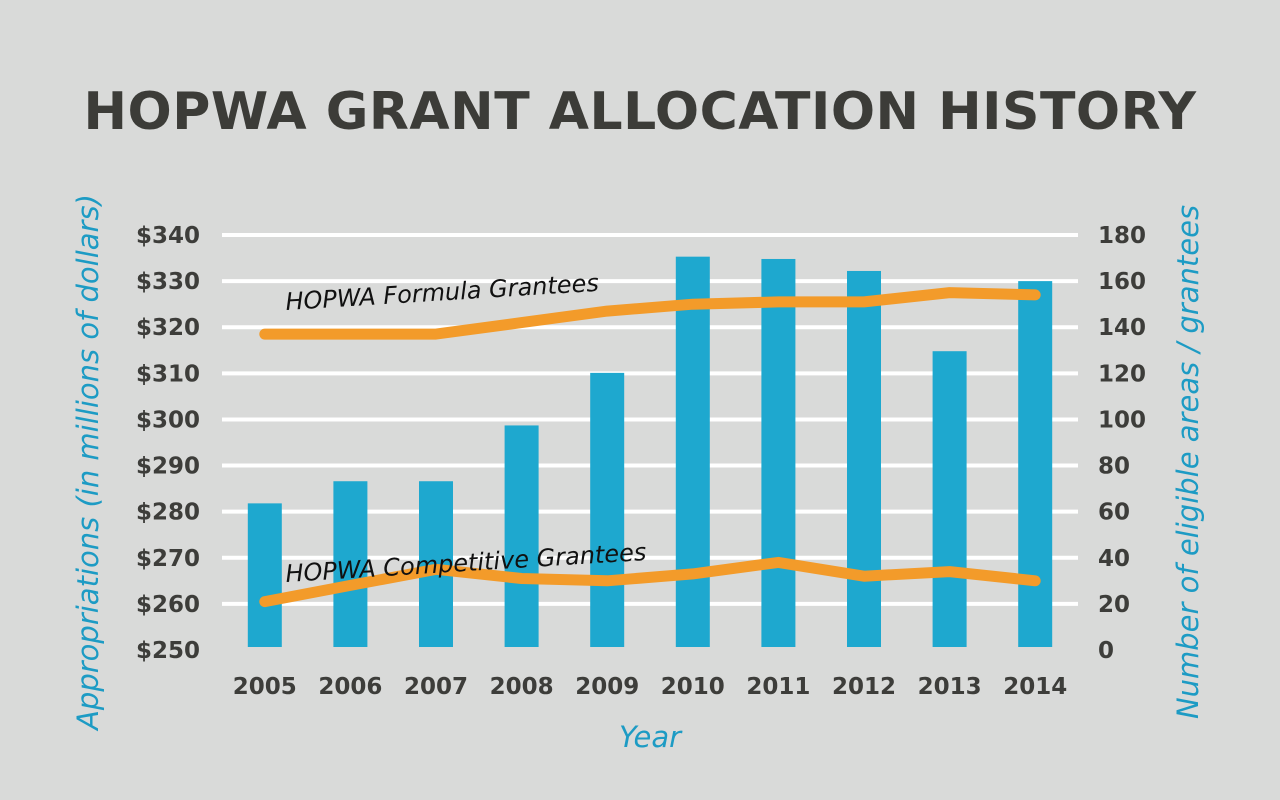 Image resolution: width=1280 pixels, height=800 pixels. What do you see at coordinates (1035, 687) in the screenshot?
I see `x-tick: 2014` at bounding box center [1035, 687].